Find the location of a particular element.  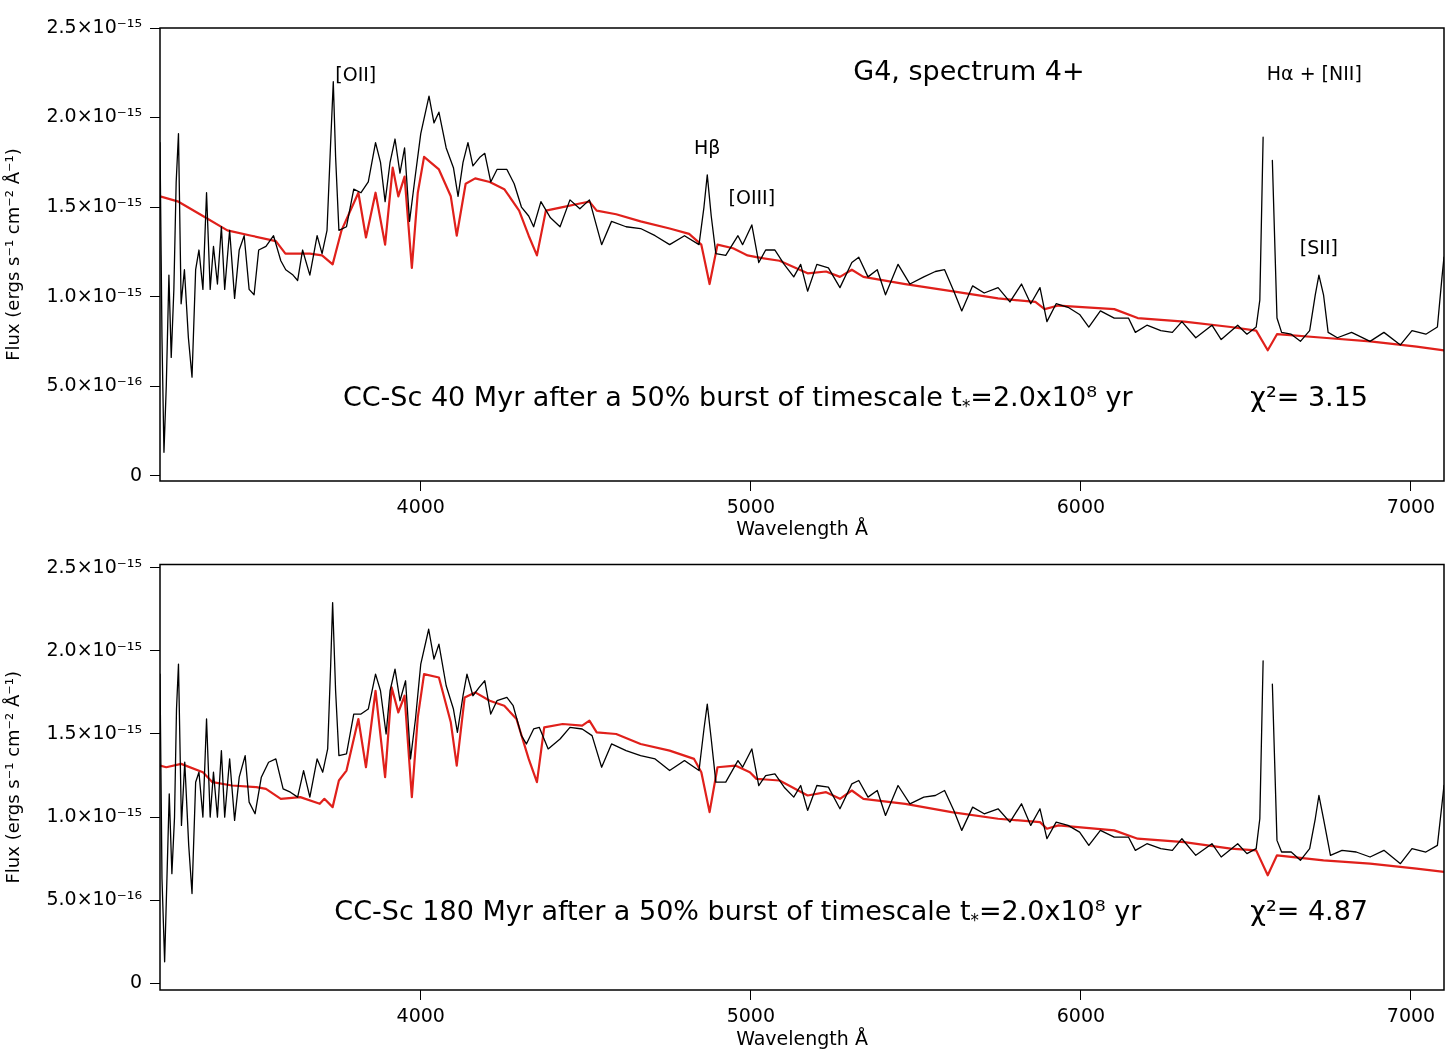

annotation: Hα + [NII] is located at coordinates (1314, 73).